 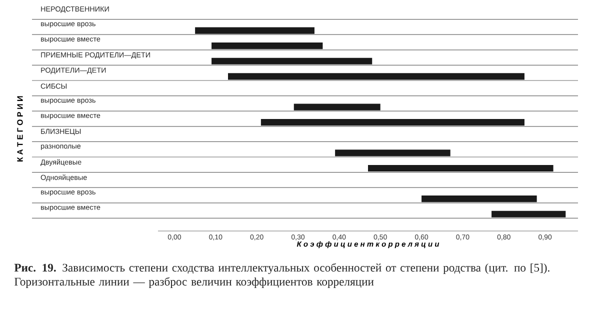 I want to click on y-axis-title: К А Т Е Г О Р И И, so click(x=20, y=129).